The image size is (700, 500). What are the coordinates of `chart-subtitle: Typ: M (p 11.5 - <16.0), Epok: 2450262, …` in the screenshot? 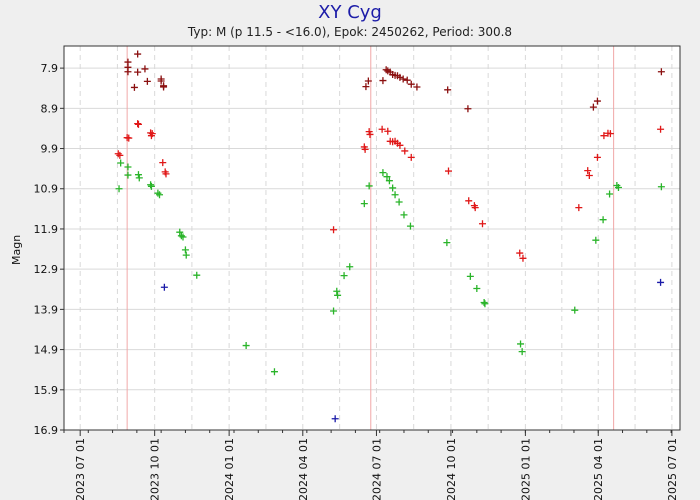 It's located at (350, 32).